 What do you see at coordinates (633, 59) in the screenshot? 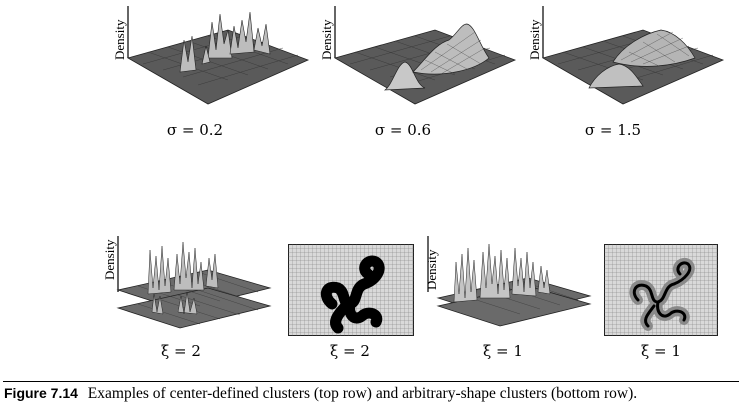
I see `density-plot-sigma-1.5` at bounding box center [633, 59].